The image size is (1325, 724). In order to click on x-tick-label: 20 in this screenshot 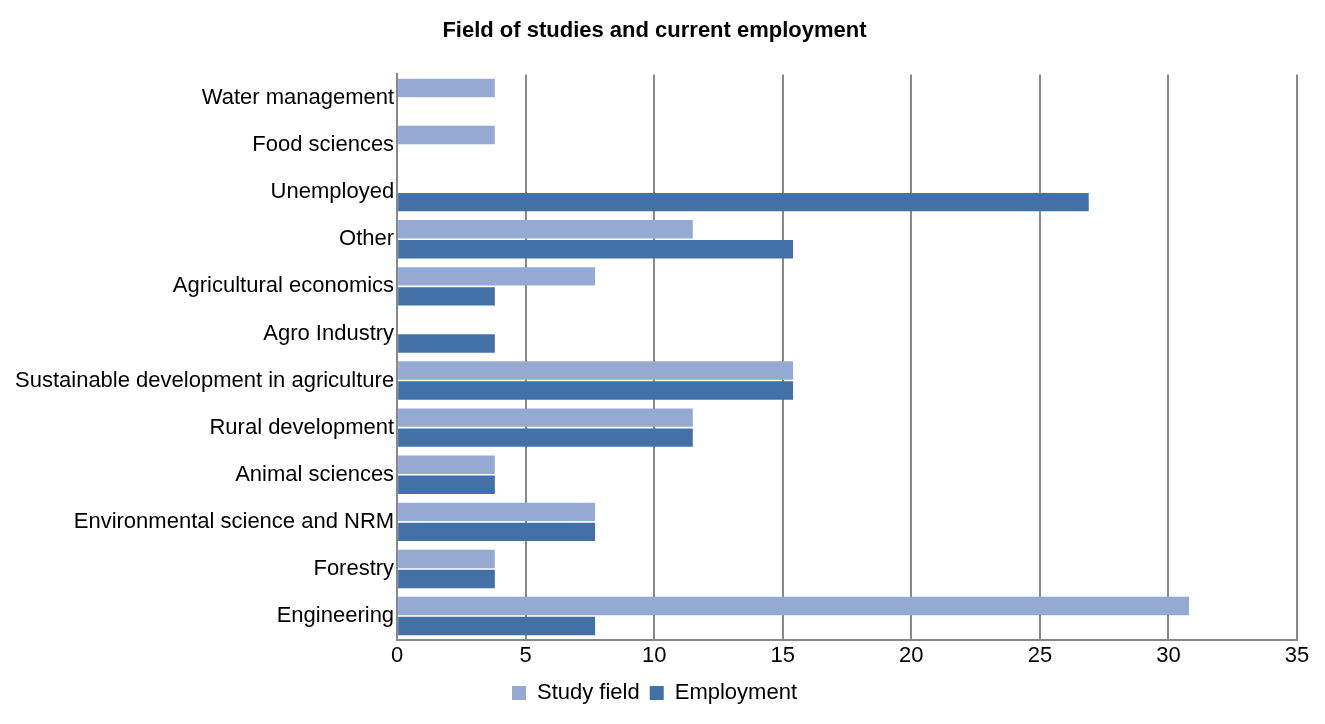, I will do `click(911, 654)`.